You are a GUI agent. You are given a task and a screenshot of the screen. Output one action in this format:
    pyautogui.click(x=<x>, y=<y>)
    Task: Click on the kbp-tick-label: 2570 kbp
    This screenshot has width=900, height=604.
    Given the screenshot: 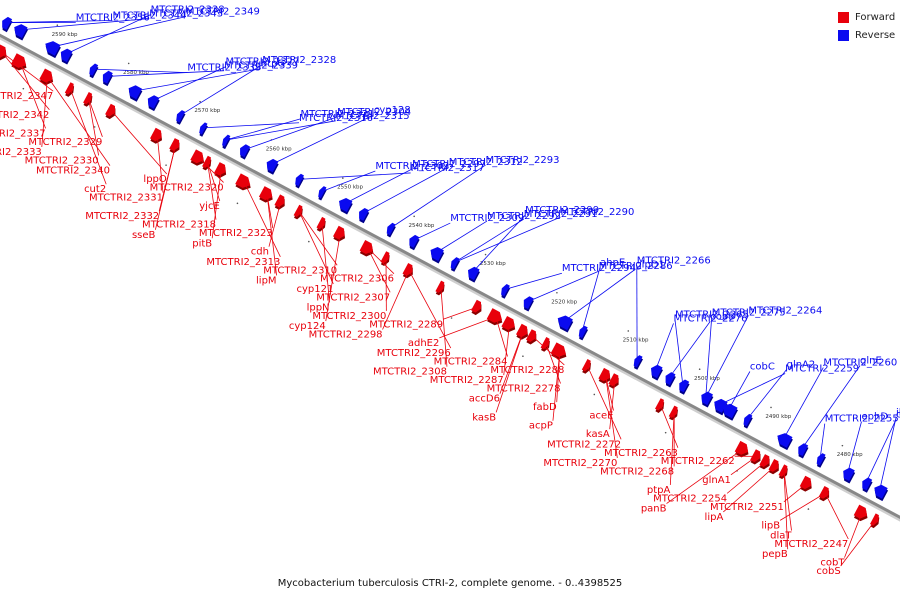 What is the action you would take?
    pyautogui.click(x=207, y=111)
    